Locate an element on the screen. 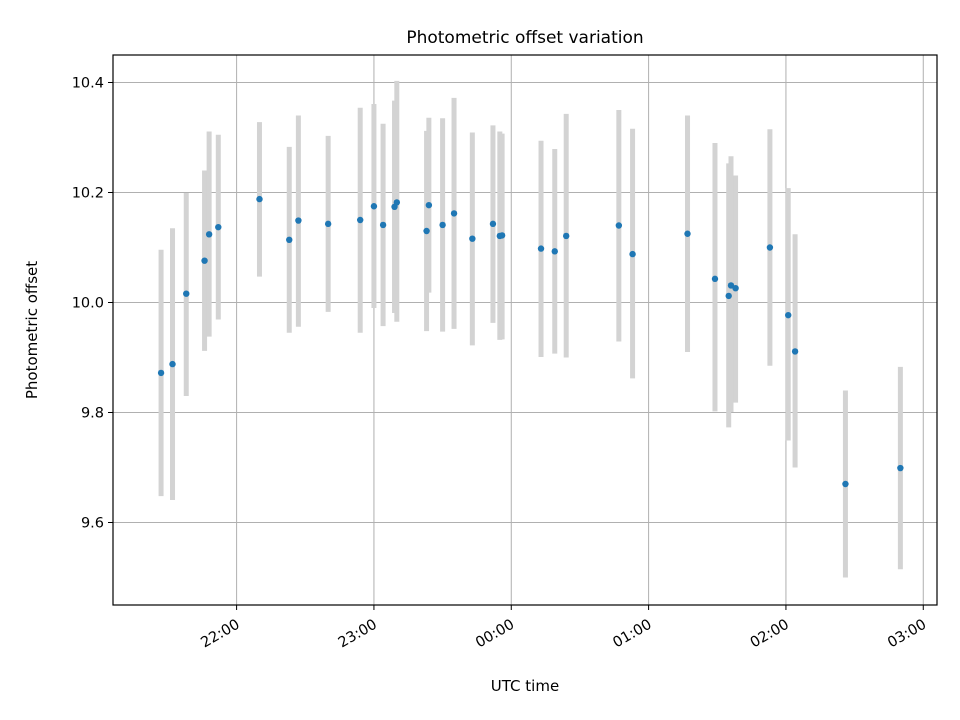  x-axis-label: UTC time is located at coordinates (525, 686).